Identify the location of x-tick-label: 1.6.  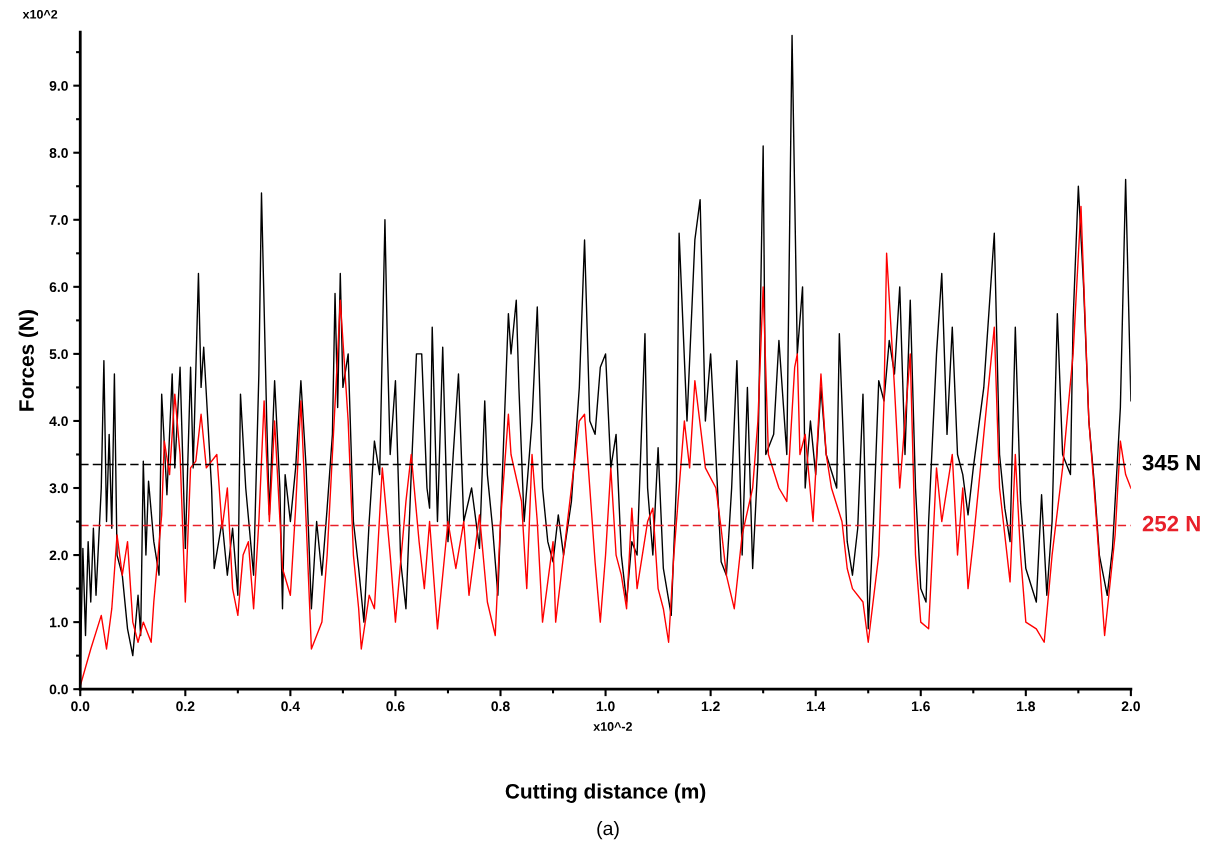
(920, 706).